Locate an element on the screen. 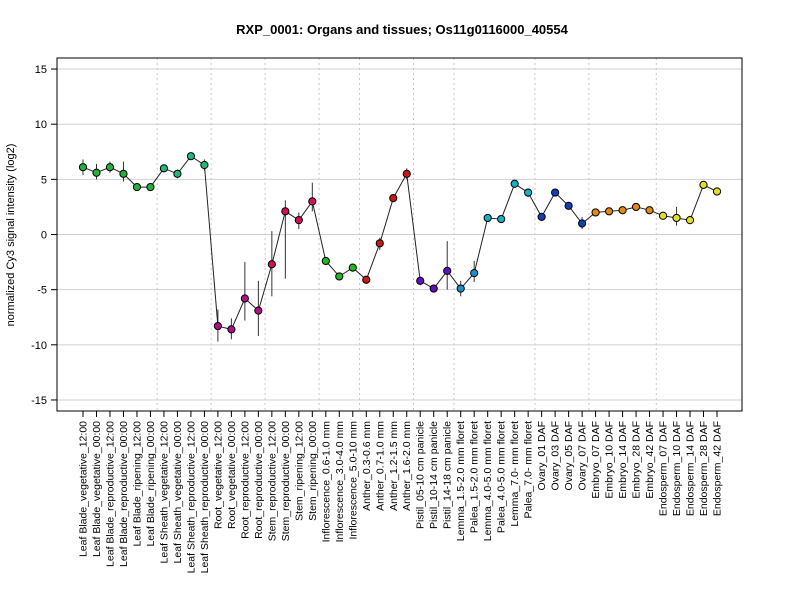 This screenshot has height=600, width=800. x-tick-label-11: Root_vegetative_00:00 is located at coordinates (232, 475).